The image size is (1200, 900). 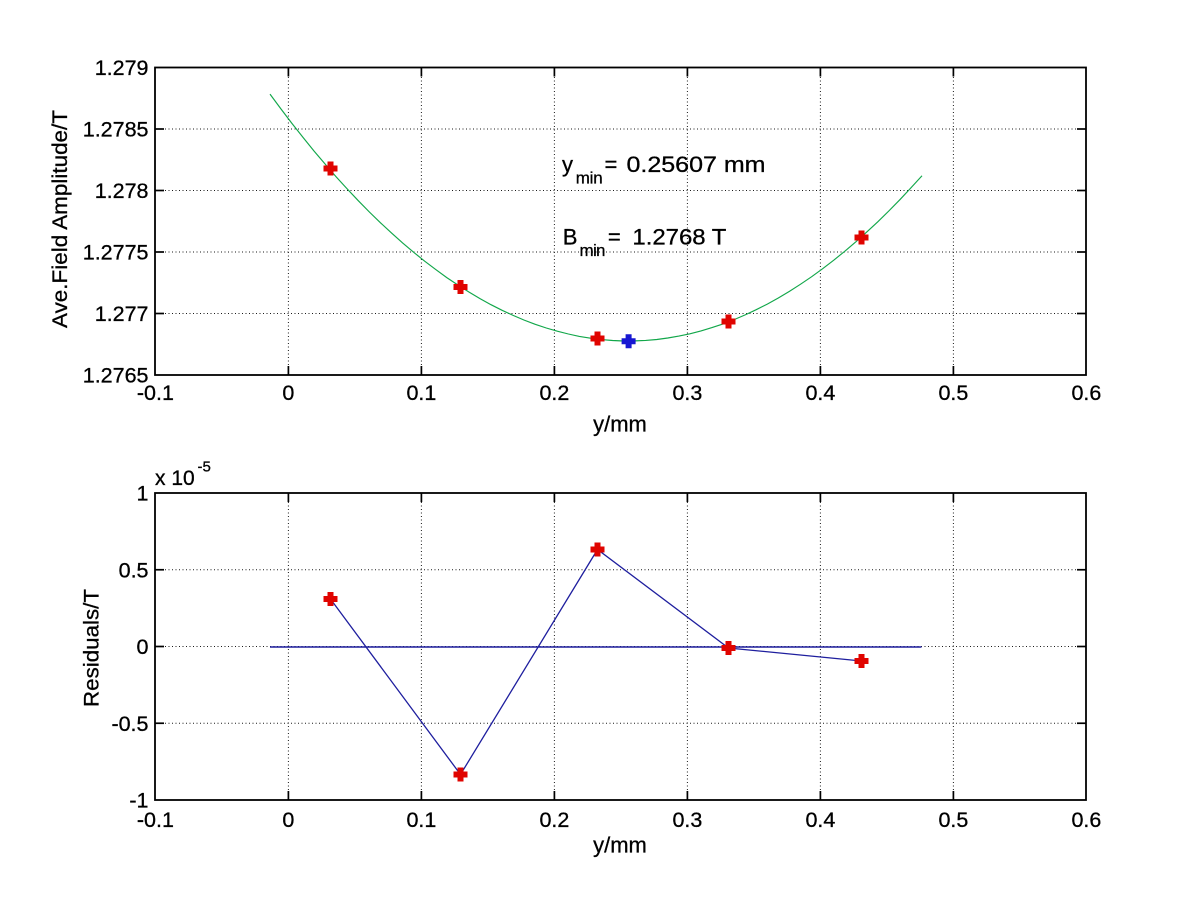 What do you see at coordinates (204, 467) in the screenshot?
I see `svg-text: -5` at bounding box center [204, 467].